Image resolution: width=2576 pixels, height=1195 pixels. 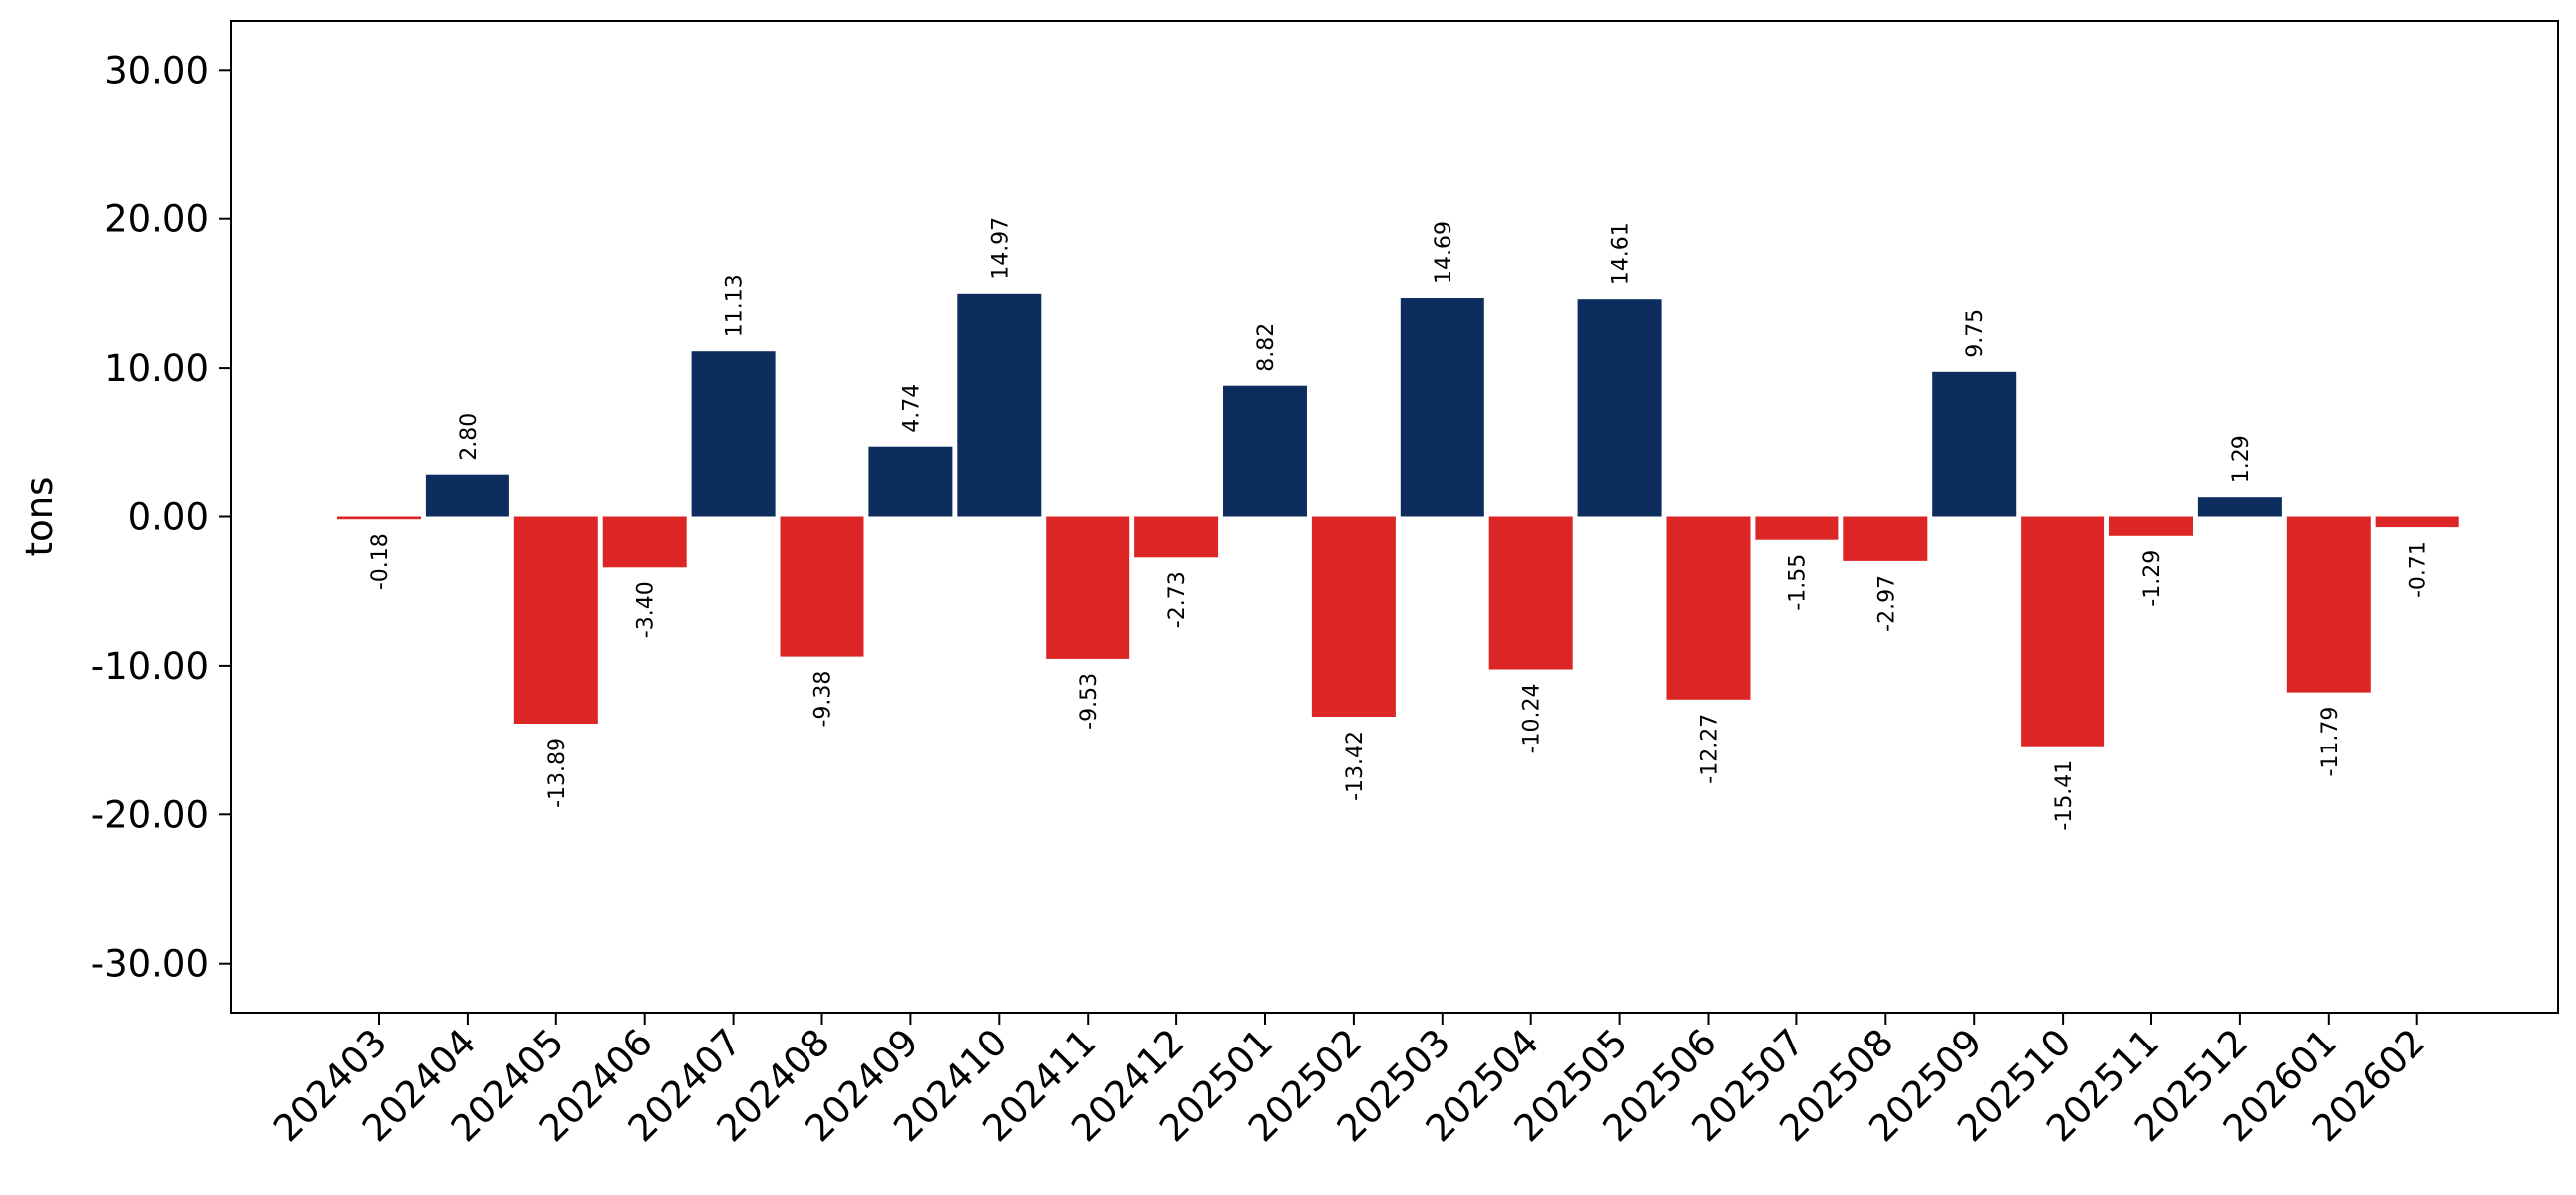 I want to click on value-label-202602: -0.71, so click(x=2419, y=569).